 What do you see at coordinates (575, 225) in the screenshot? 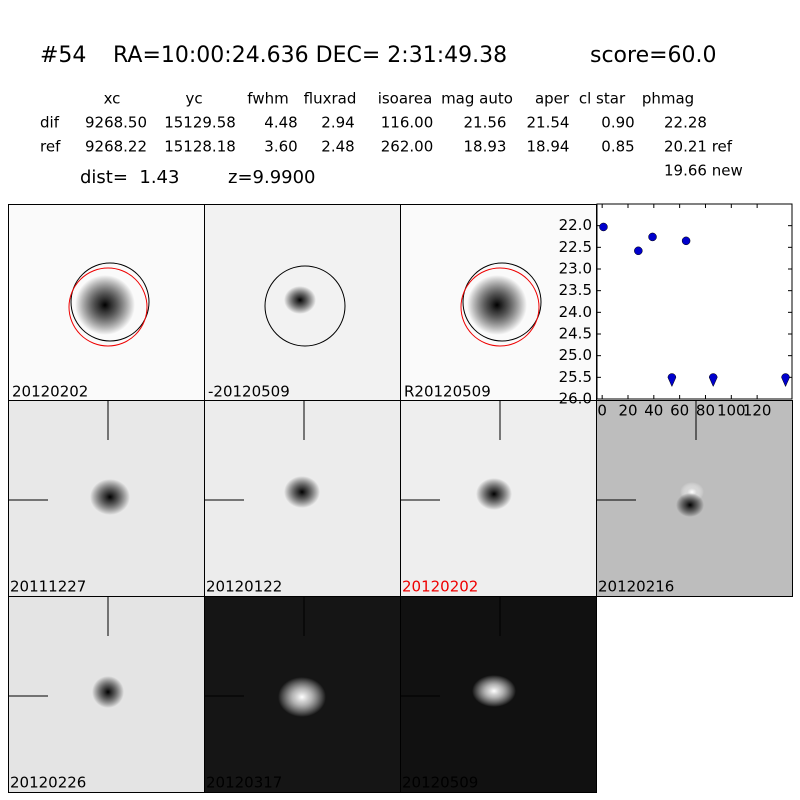
I see `y-tick-label: 22.0` at bounding box center [575, 225].